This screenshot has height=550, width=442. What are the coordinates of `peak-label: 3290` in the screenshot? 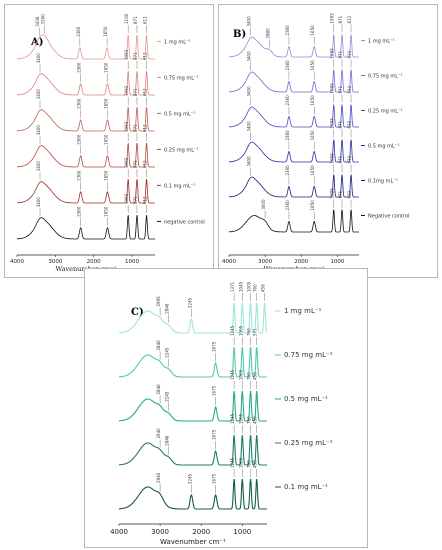 It's located at (43, 19).